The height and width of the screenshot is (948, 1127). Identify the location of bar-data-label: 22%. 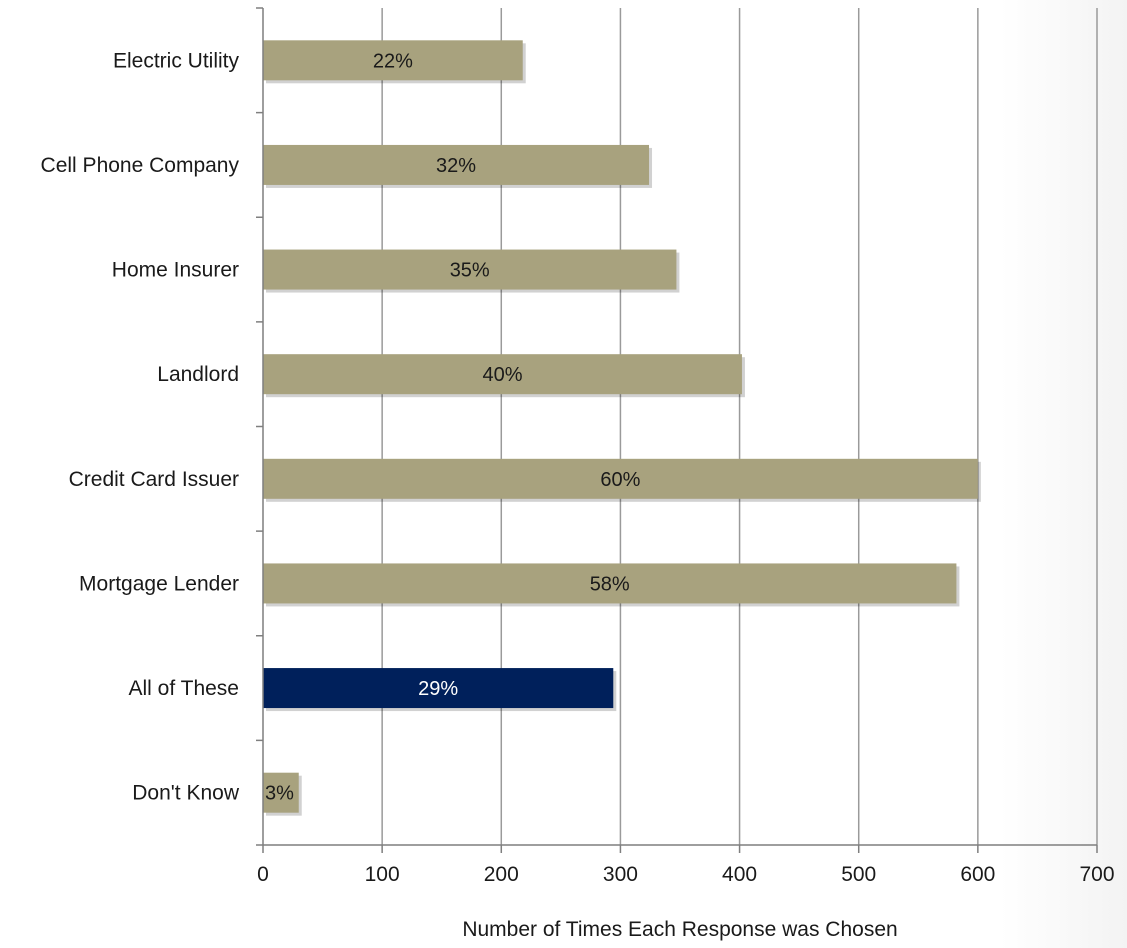
(393, 61).